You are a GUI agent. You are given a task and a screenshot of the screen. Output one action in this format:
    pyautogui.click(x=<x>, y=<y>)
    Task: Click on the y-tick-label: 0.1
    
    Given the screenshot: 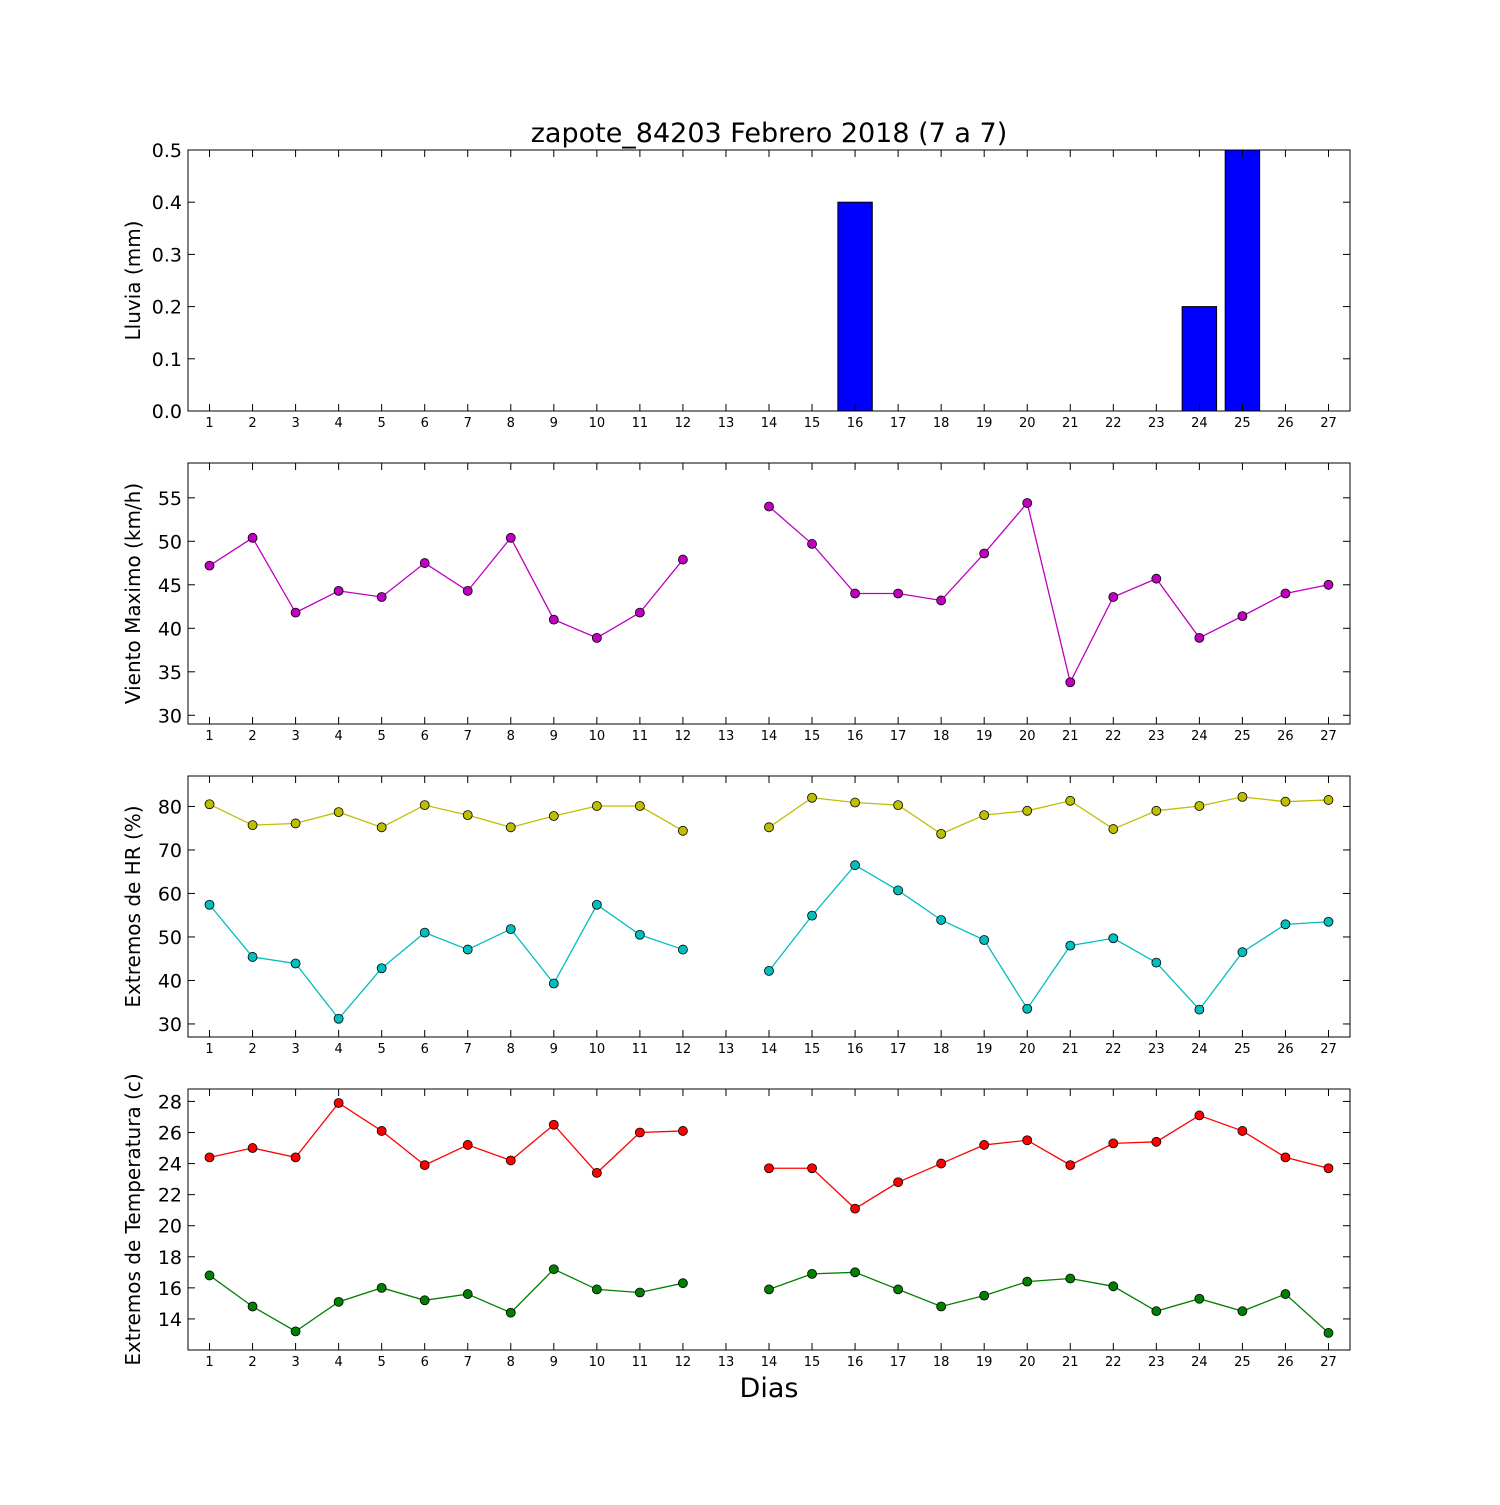 What is the action you would take?
    pyautogui.click(x=167, y=360)
    